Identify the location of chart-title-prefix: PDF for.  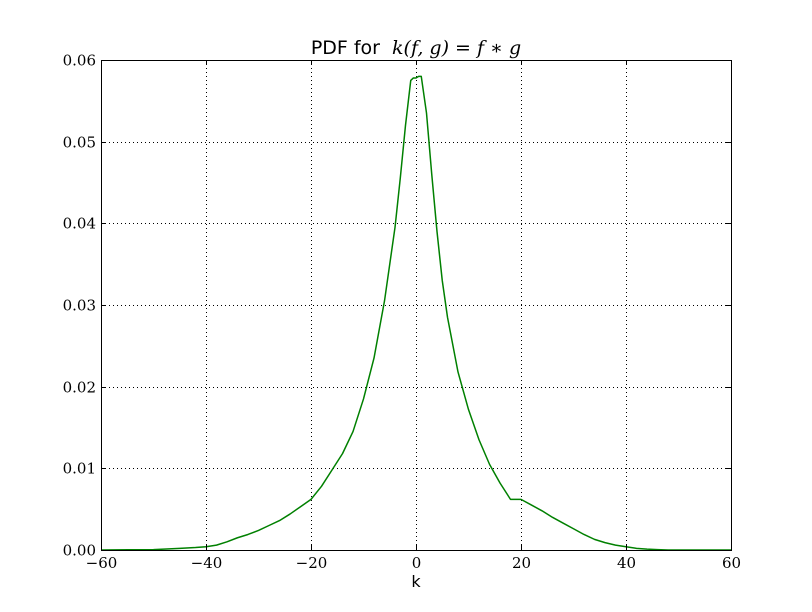
(345, 48).